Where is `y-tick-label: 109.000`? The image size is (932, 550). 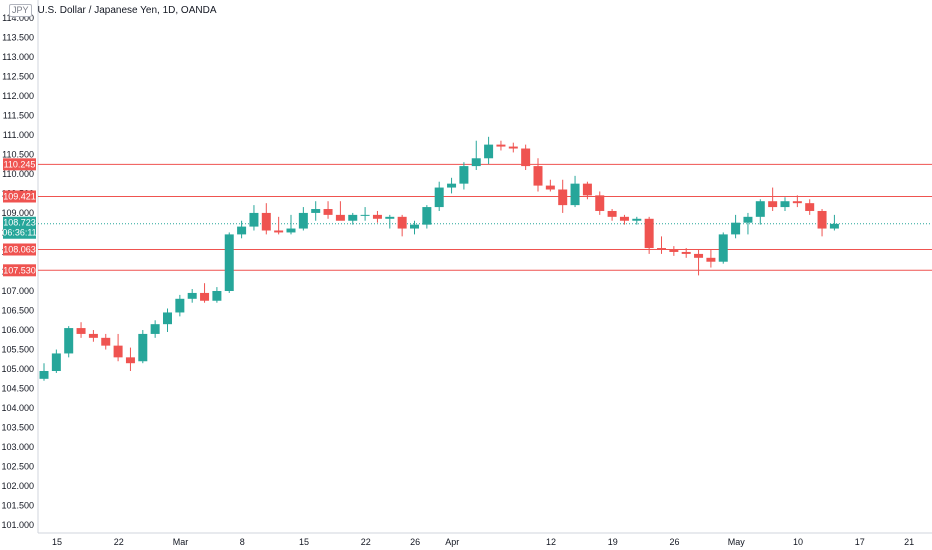 y-tick-label: 109.000 is located at coordinates (17, 213).